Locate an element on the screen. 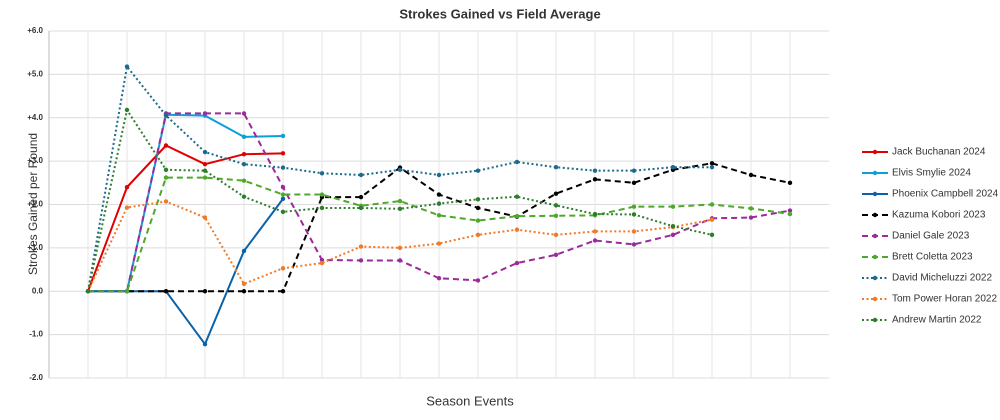 This screenshot has height=420, width=1000. x-axis-label: Season Events is located at coordinates (470, 400).